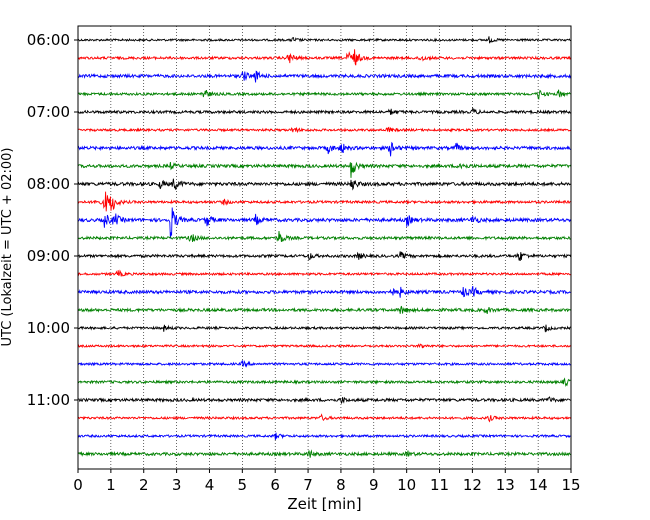  I want to click on y-tick-label-5: 11:00, so click(48, 400).